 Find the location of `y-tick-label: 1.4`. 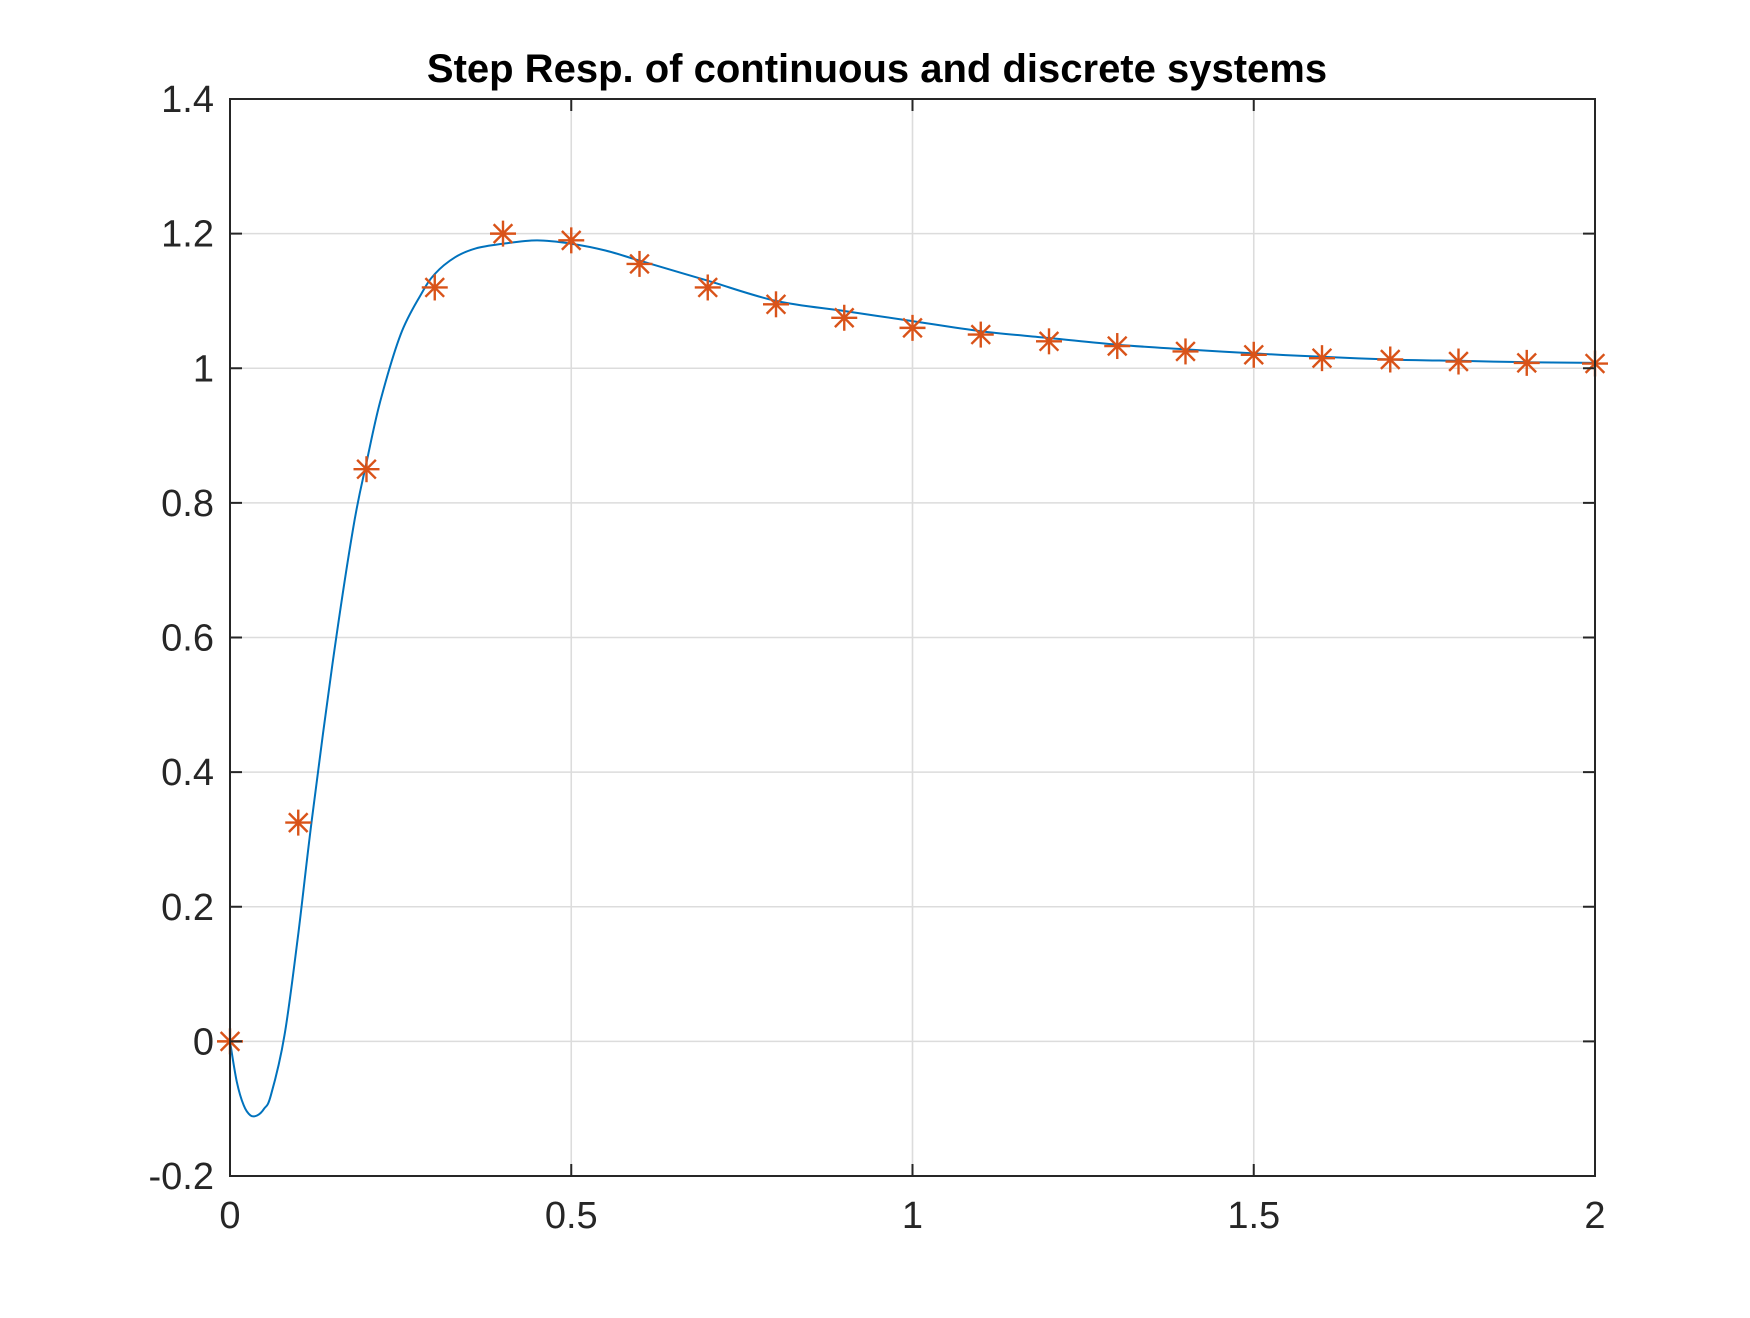

y-tick-label: 1.4 is located at coordinates (187, 100).